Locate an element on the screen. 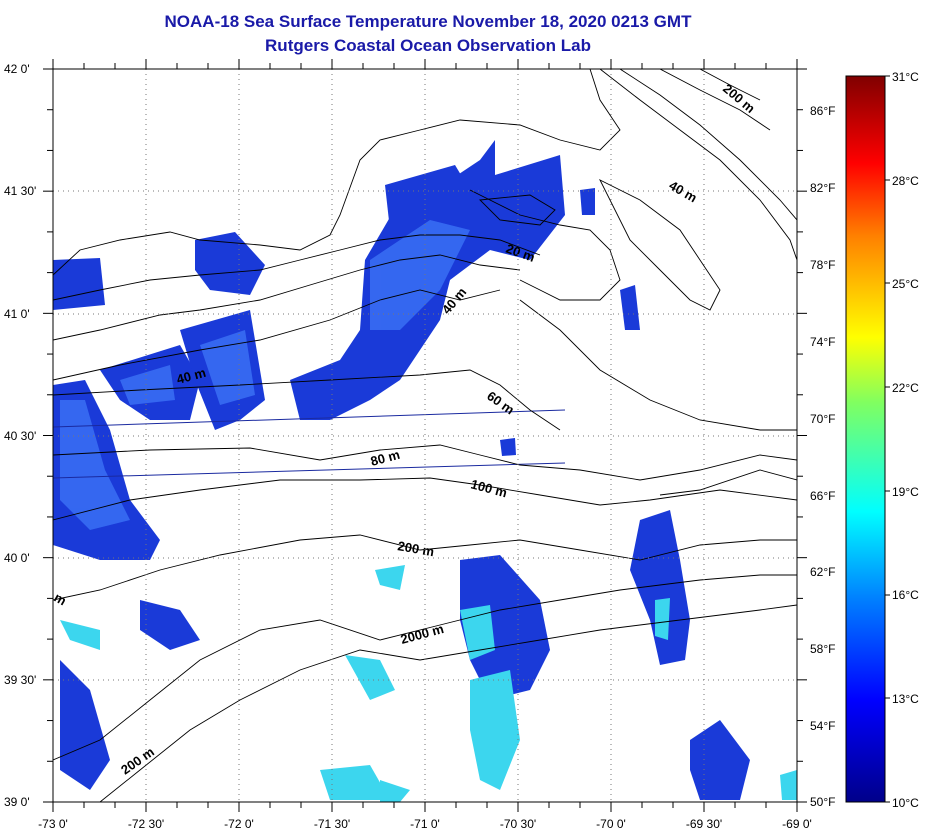 This screenshot has height=832, width=936. fahrenheit-label: 54°F is located at coordinates (823, 726).